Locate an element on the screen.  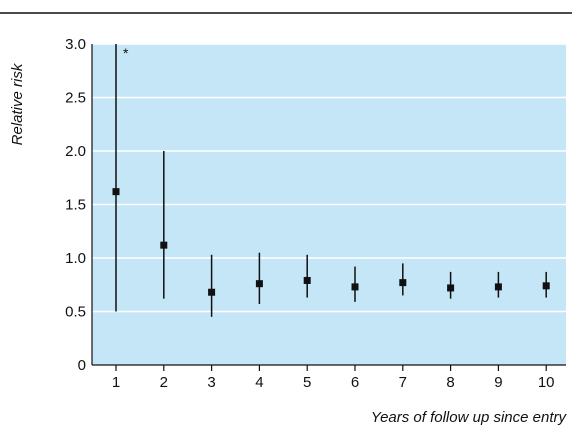
x-tick-label: 5 is located at coordinates (307, 382).